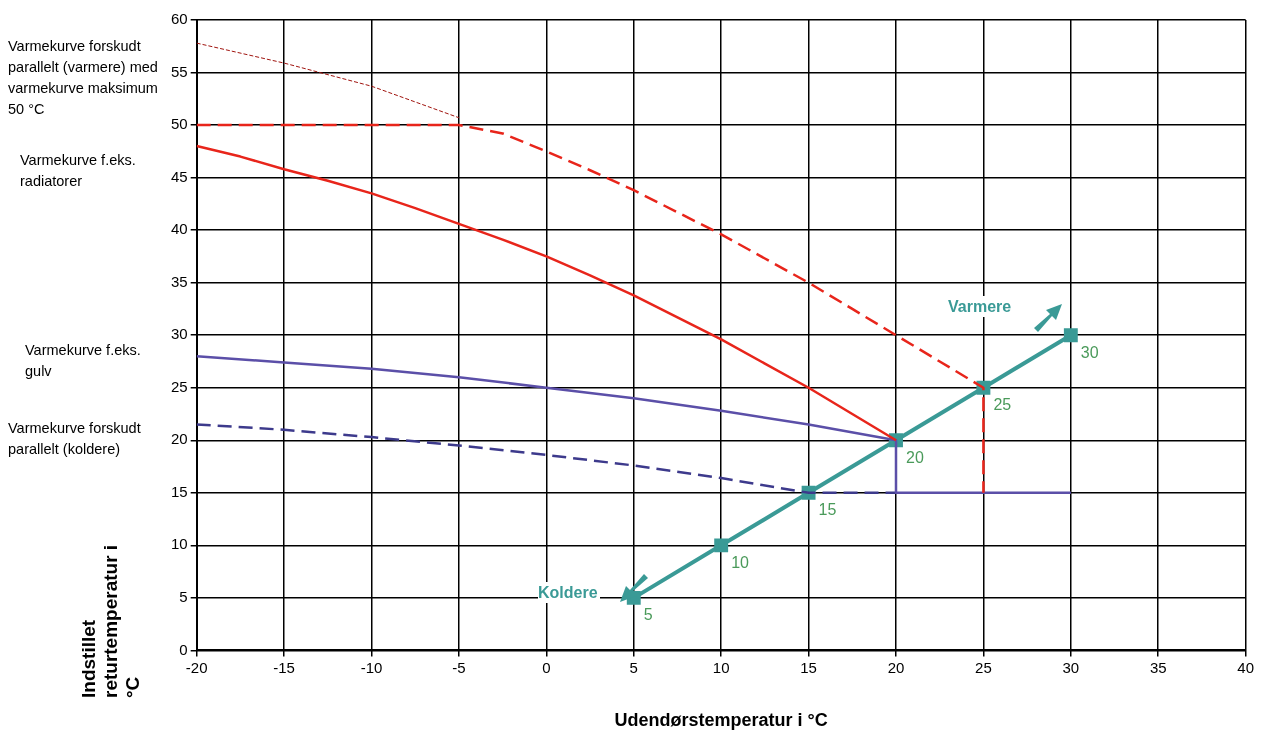 The height and width of the screenshot is (744, 1265). What do you see at coordinates (183, 597) in the screenshot?
I see `y-tick-label: 5` at bounding box center [183, 597].